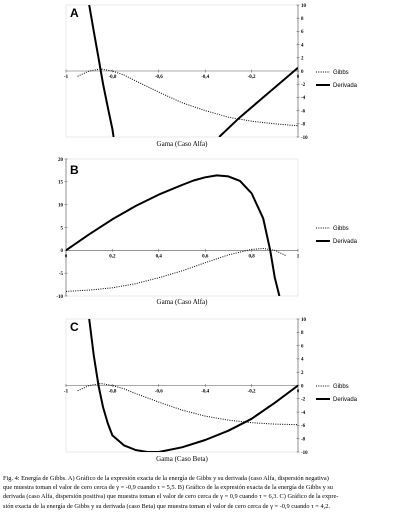 The image size is (414, 512). Describe the element at coordinates (112, 256) in the screenshot. I see `x-tick-label: 0,2` at that location.